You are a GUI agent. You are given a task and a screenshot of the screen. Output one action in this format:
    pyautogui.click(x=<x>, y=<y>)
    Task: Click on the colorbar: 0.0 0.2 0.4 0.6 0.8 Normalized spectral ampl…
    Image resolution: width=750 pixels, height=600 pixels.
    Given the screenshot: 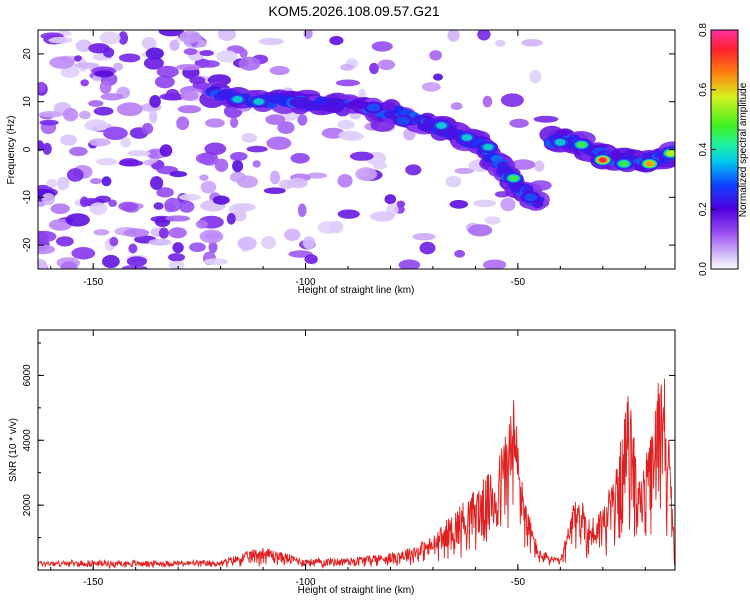 What is the action you would take?
    pyautogui.click(x=723, y=149)
    